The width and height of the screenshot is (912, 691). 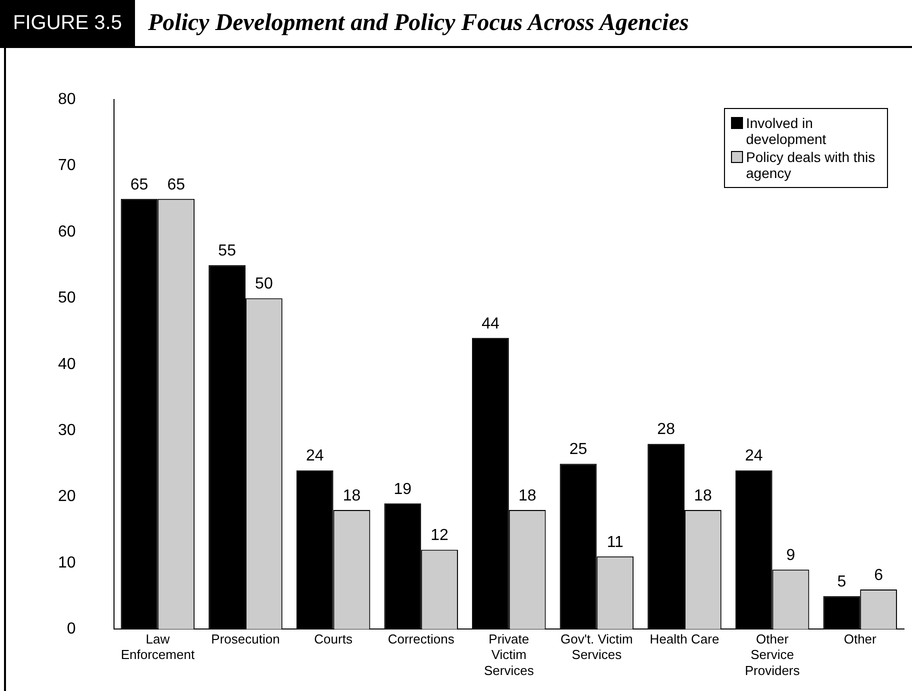 What do you see at coordinates (67, 231) in the screenshot?
I see `y-tick-label: 60` at bounding box center [67, 231].